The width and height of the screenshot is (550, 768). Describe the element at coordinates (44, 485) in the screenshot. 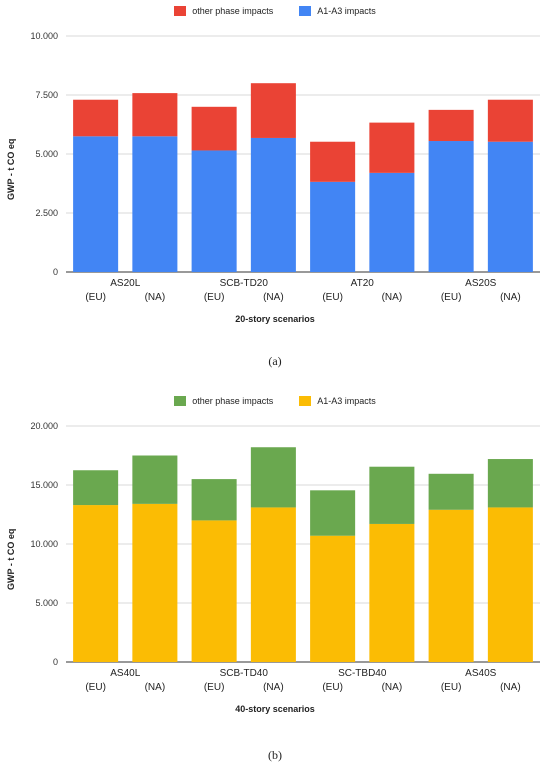

I see `y-tick-label: 15.000` at that location.